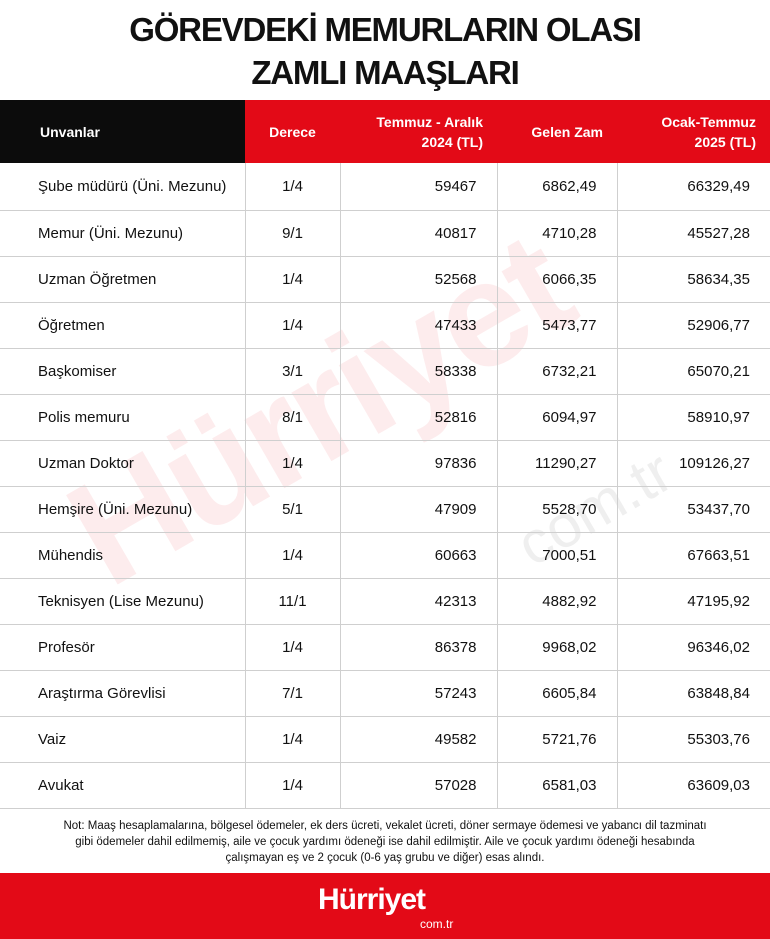 This screenshot has width=770, height=939. Describe the element at coordinates (419, 509) in the screenshot. I see `table-cell: 47909` at that location.